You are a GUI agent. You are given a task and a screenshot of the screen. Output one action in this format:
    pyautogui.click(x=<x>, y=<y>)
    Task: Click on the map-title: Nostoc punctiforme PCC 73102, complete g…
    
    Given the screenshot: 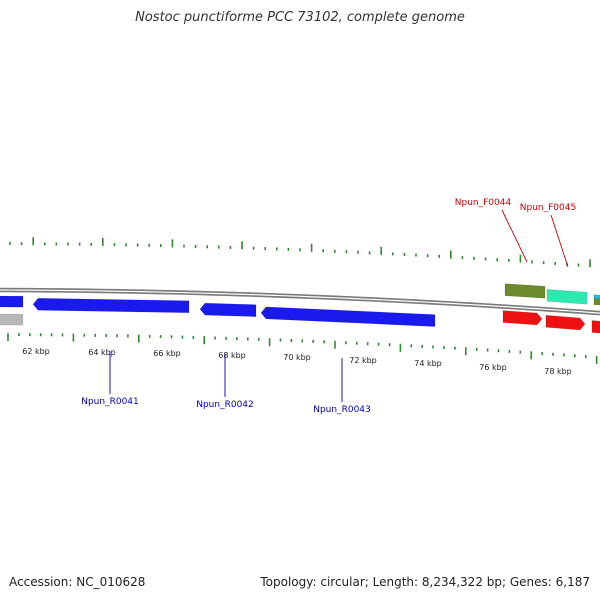 What is the action you would take?
    pyautogui.click(x=300, y=17)
    